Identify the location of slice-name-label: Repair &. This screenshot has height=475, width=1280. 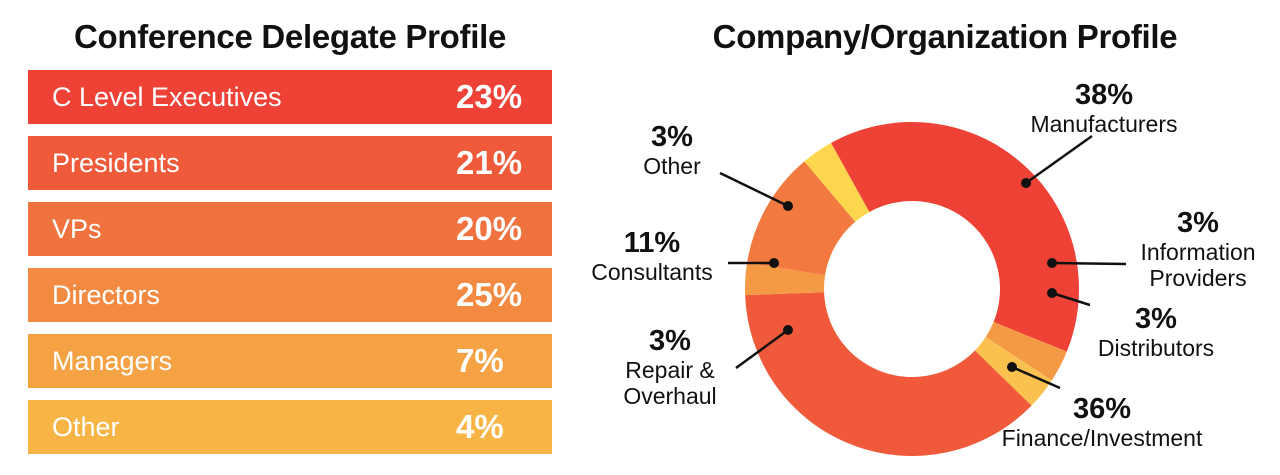
(669, 370).